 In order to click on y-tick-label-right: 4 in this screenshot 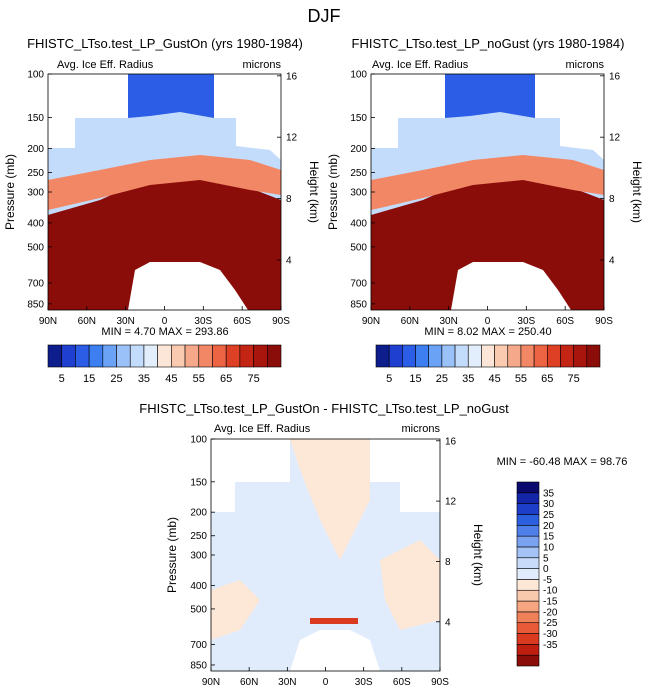, I will do `click(448, 622)`.